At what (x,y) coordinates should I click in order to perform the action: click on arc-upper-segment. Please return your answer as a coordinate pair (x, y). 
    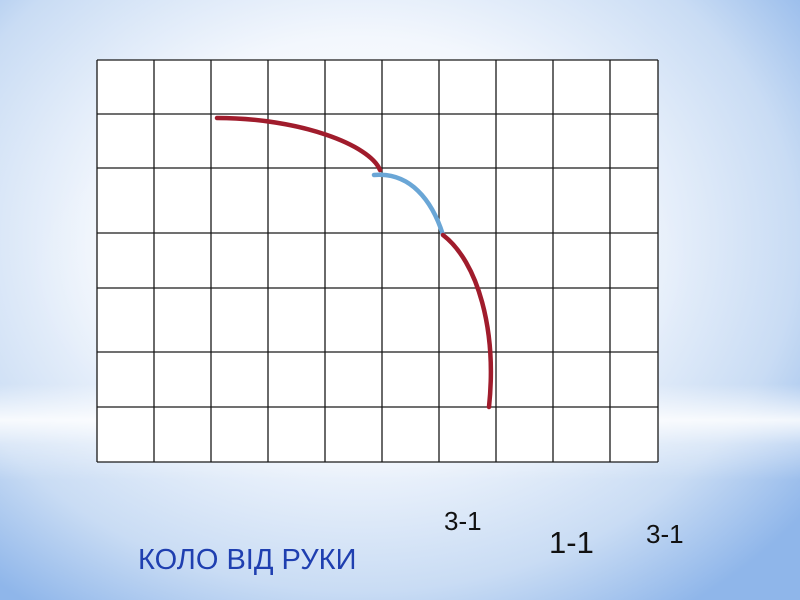
    Looking at the image, I should click on (298, 144).